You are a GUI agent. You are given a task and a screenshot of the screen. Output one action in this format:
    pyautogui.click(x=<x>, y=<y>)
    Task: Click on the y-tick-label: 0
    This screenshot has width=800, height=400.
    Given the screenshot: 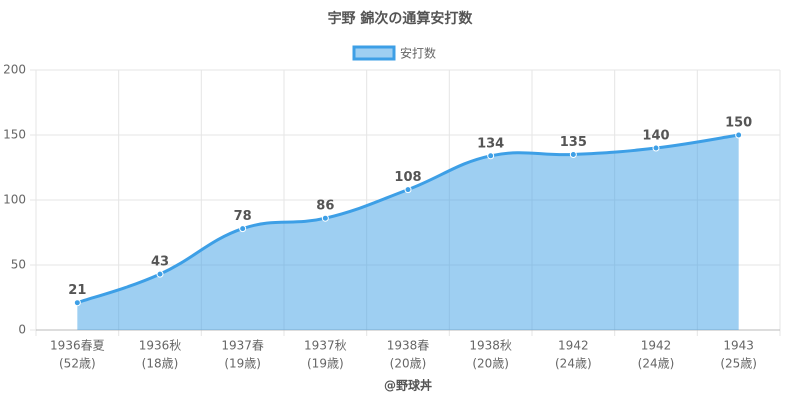 What is the action you would take?
    pyautogui.click(x=22, y=330)
    